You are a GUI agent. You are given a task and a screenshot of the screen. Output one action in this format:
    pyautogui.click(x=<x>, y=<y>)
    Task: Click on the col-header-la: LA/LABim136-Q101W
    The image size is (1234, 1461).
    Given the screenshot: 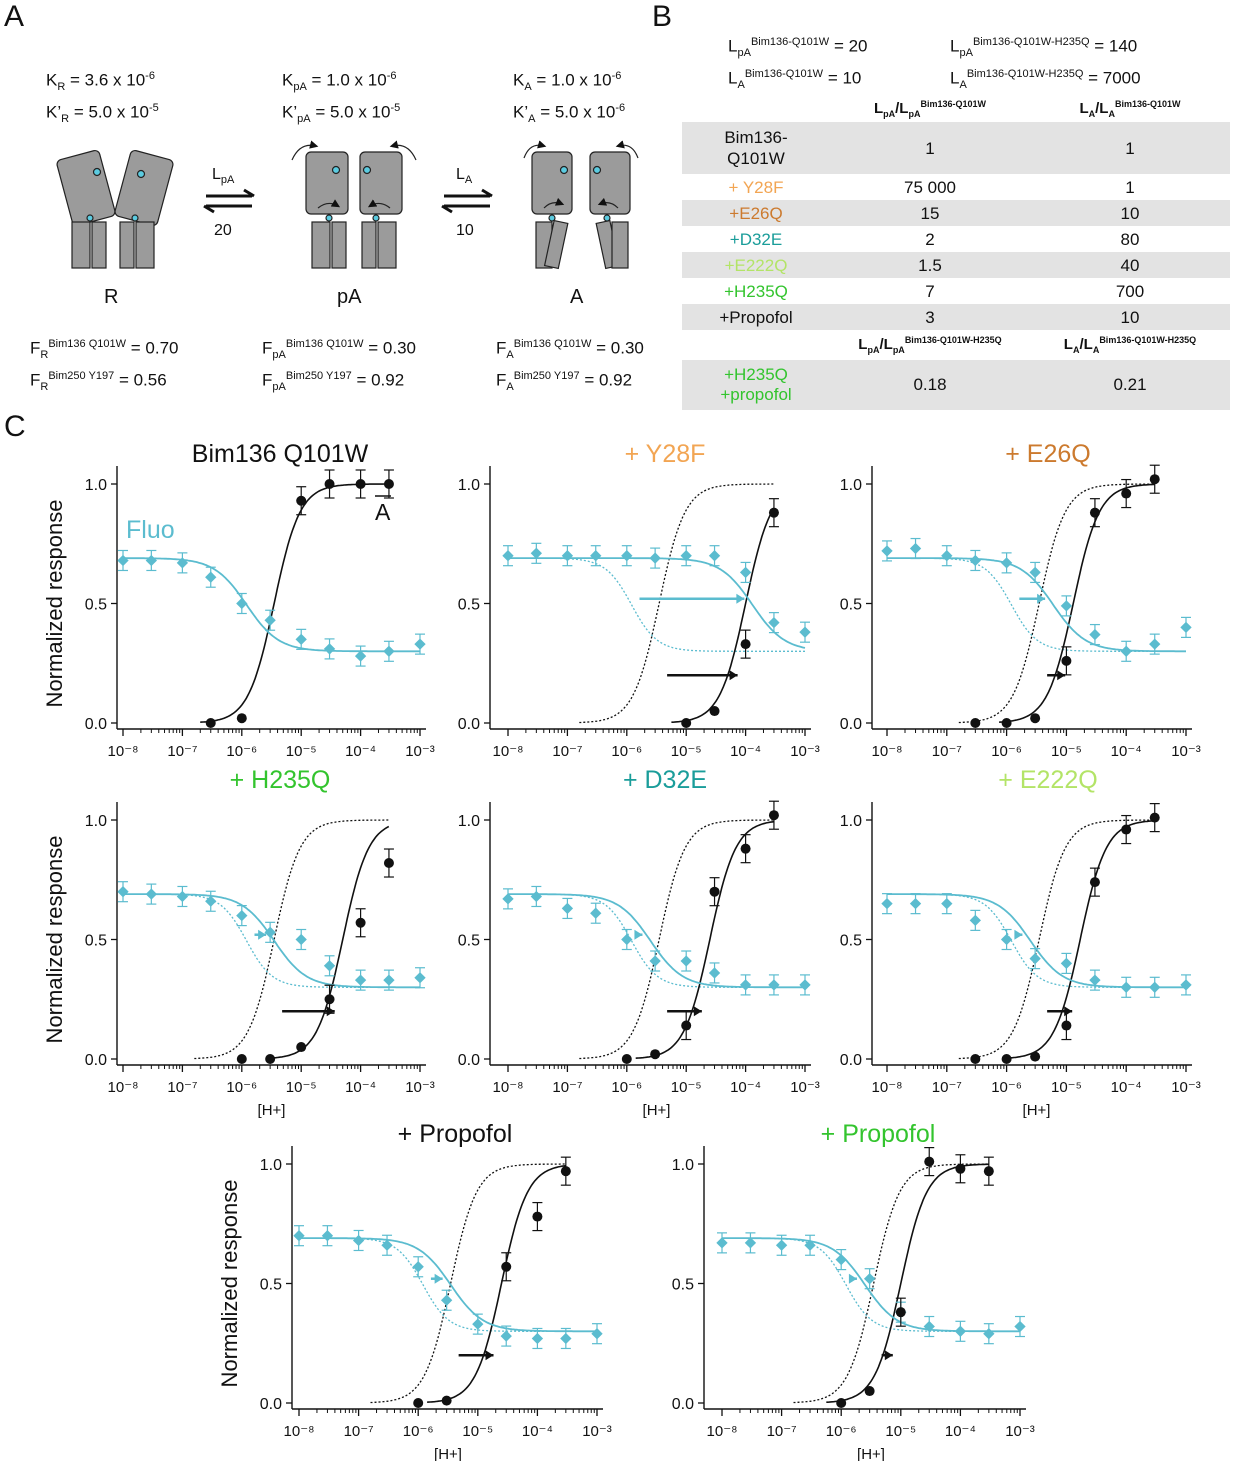 What is the action you would take?
    pyautogui.click(x=1130, y=109)
    